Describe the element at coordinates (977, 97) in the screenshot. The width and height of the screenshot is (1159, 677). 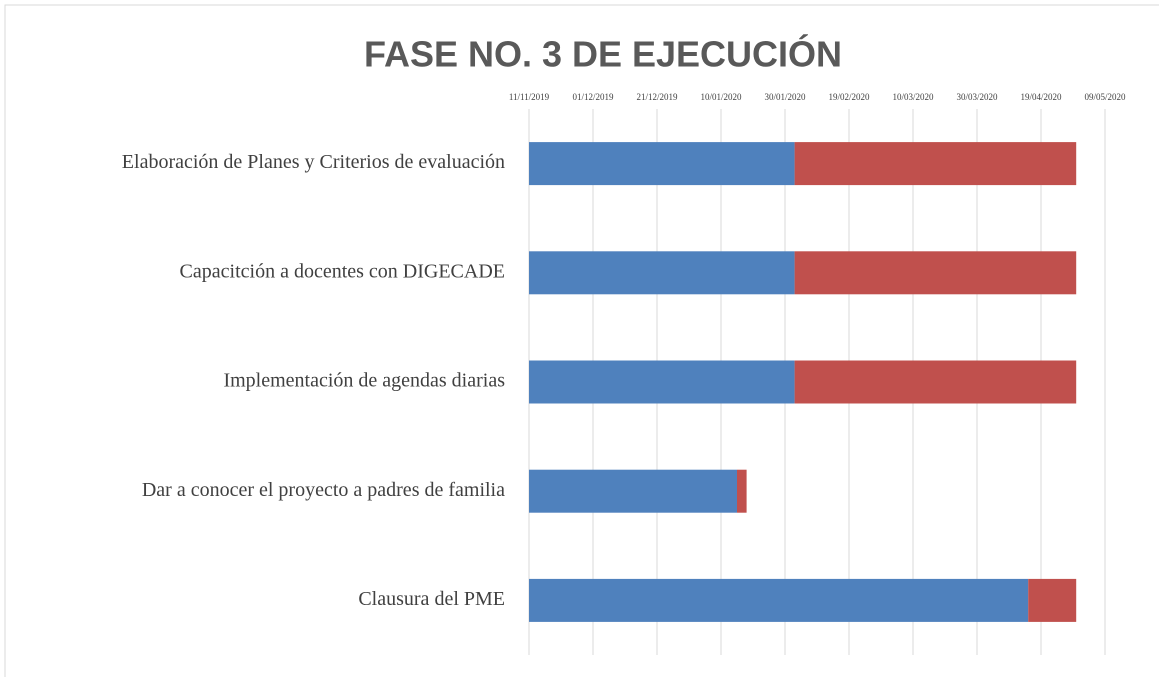
I see `x-tick-label: 30/03/2020` at that location.